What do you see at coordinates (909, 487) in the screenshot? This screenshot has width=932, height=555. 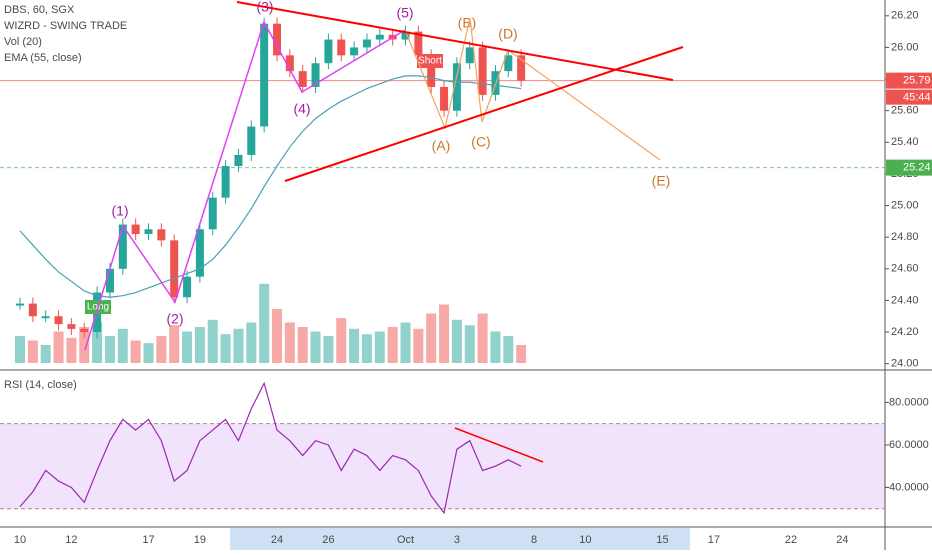 I see `y2-tick-label: 40.0000` at bounding box center [909, 487].